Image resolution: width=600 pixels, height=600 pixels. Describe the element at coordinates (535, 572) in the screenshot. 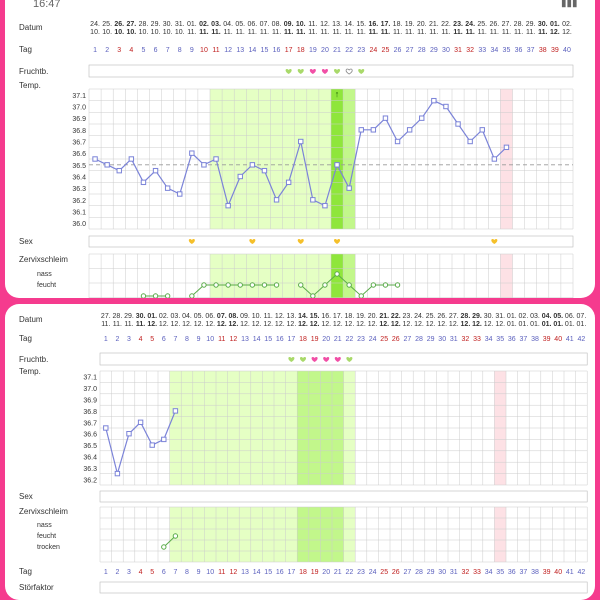

I see `day-number-bottom: 38` at that location.